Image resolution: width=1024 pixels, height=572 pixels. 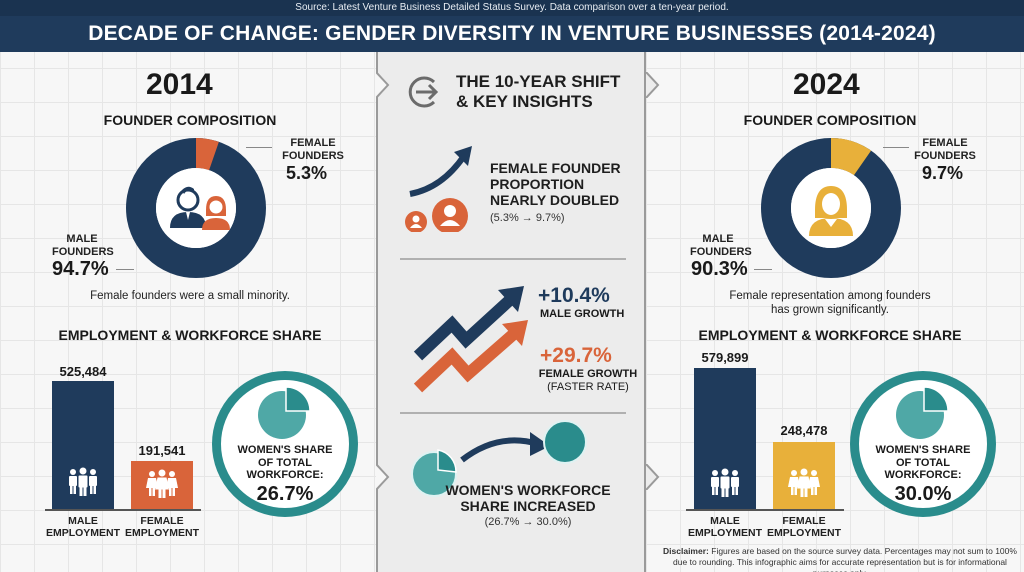 I want to click on female-employment-bar-2024, so click(x=804, y=475).